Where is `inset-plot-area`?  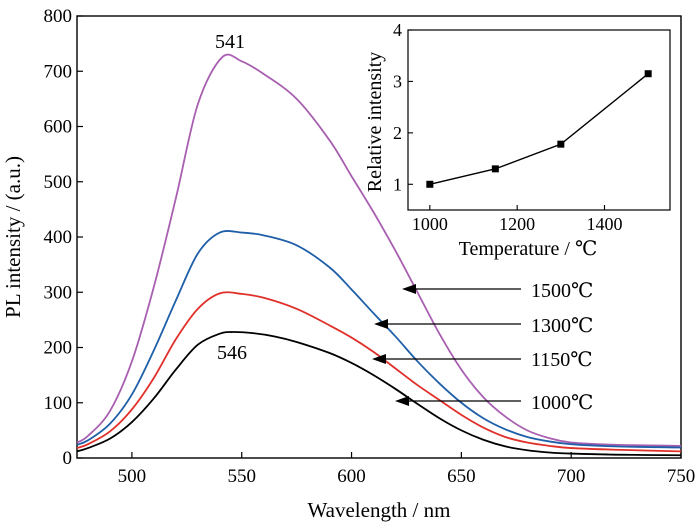 inset-plot-area is located at coordinates (539, 120).